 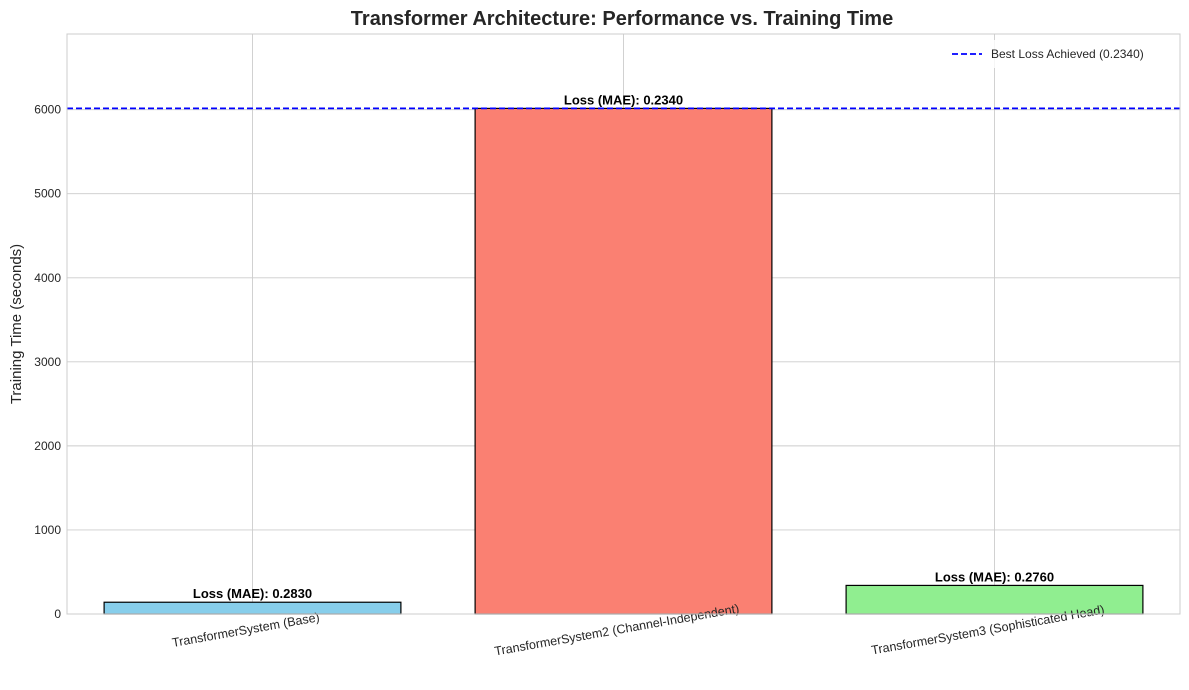 I want to click on y-tick-label: 0, so click(x=57, y=614).